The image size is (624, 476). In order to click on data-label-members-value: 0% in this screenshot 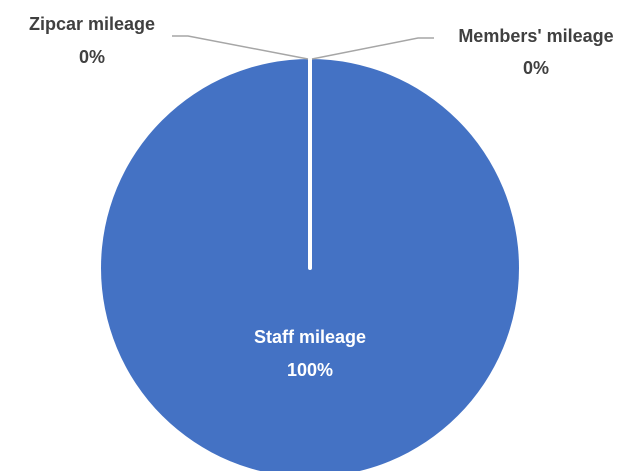, I will do `click(536, 68)`.